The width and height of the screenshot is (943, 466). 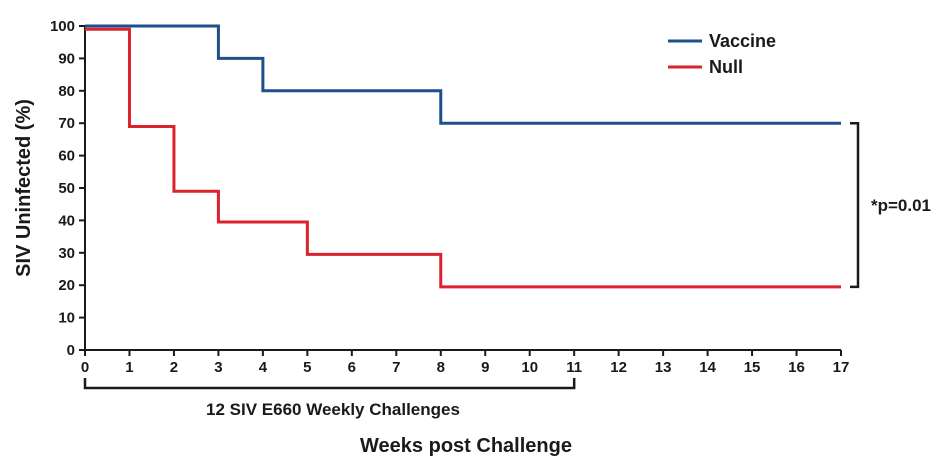 What do you see at coordinates (66, 253) in the screenshot?
I see `y-tick-label-30: 30` at bounding box center [66, 253].